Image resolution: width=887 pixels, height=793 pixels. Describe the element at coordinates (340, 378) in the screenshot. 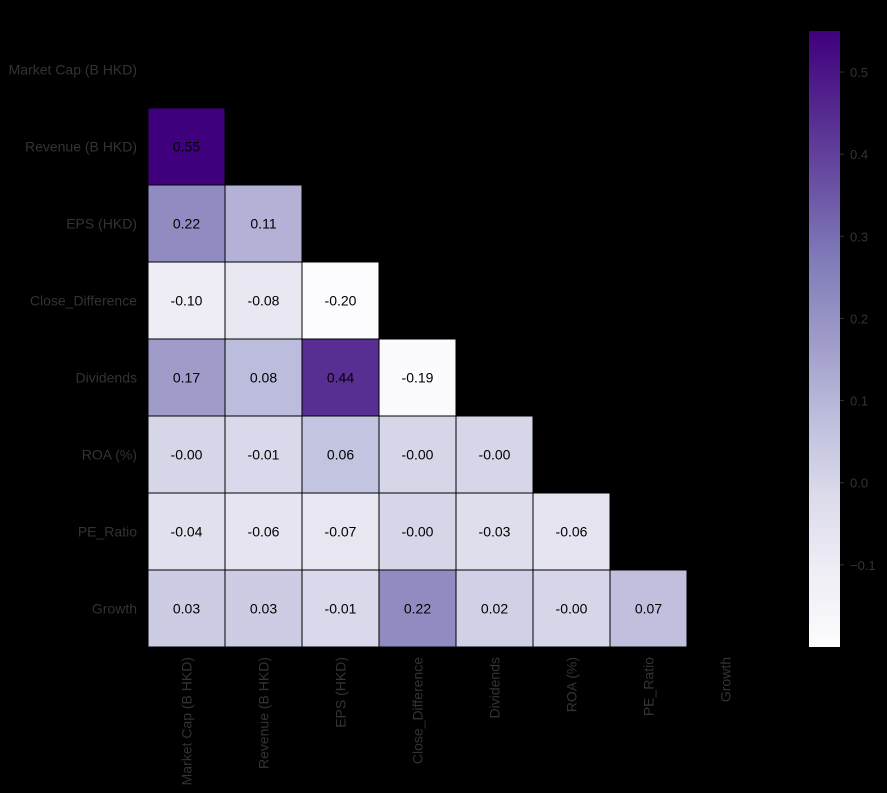

I see `cell-value-label: 0.44` at that location.